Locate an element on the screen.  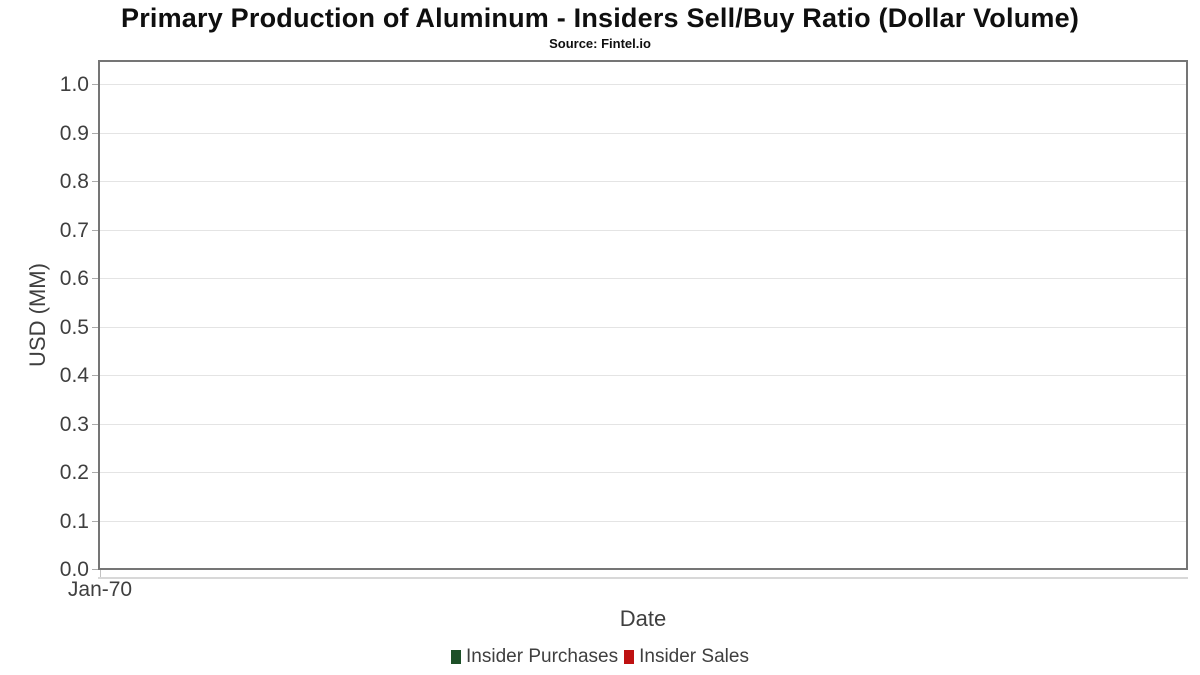
y-tick-label: 0.1 is located at coordinates (74, 521).